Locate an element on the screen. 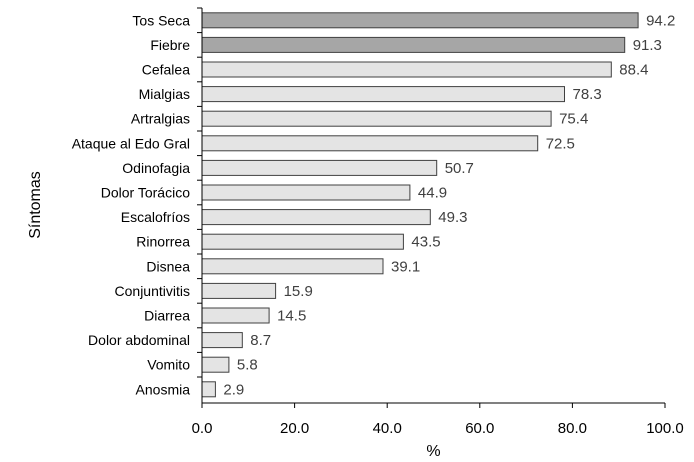 The height and width of the screenshot is (462, 694). x-tick-label-3: 60.0 is located at coordinates (479, 428).